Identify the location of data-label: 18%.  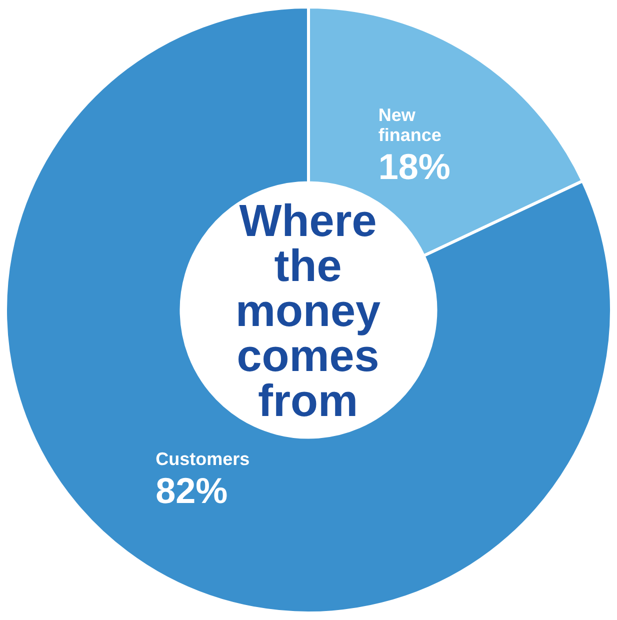
(414, 167).